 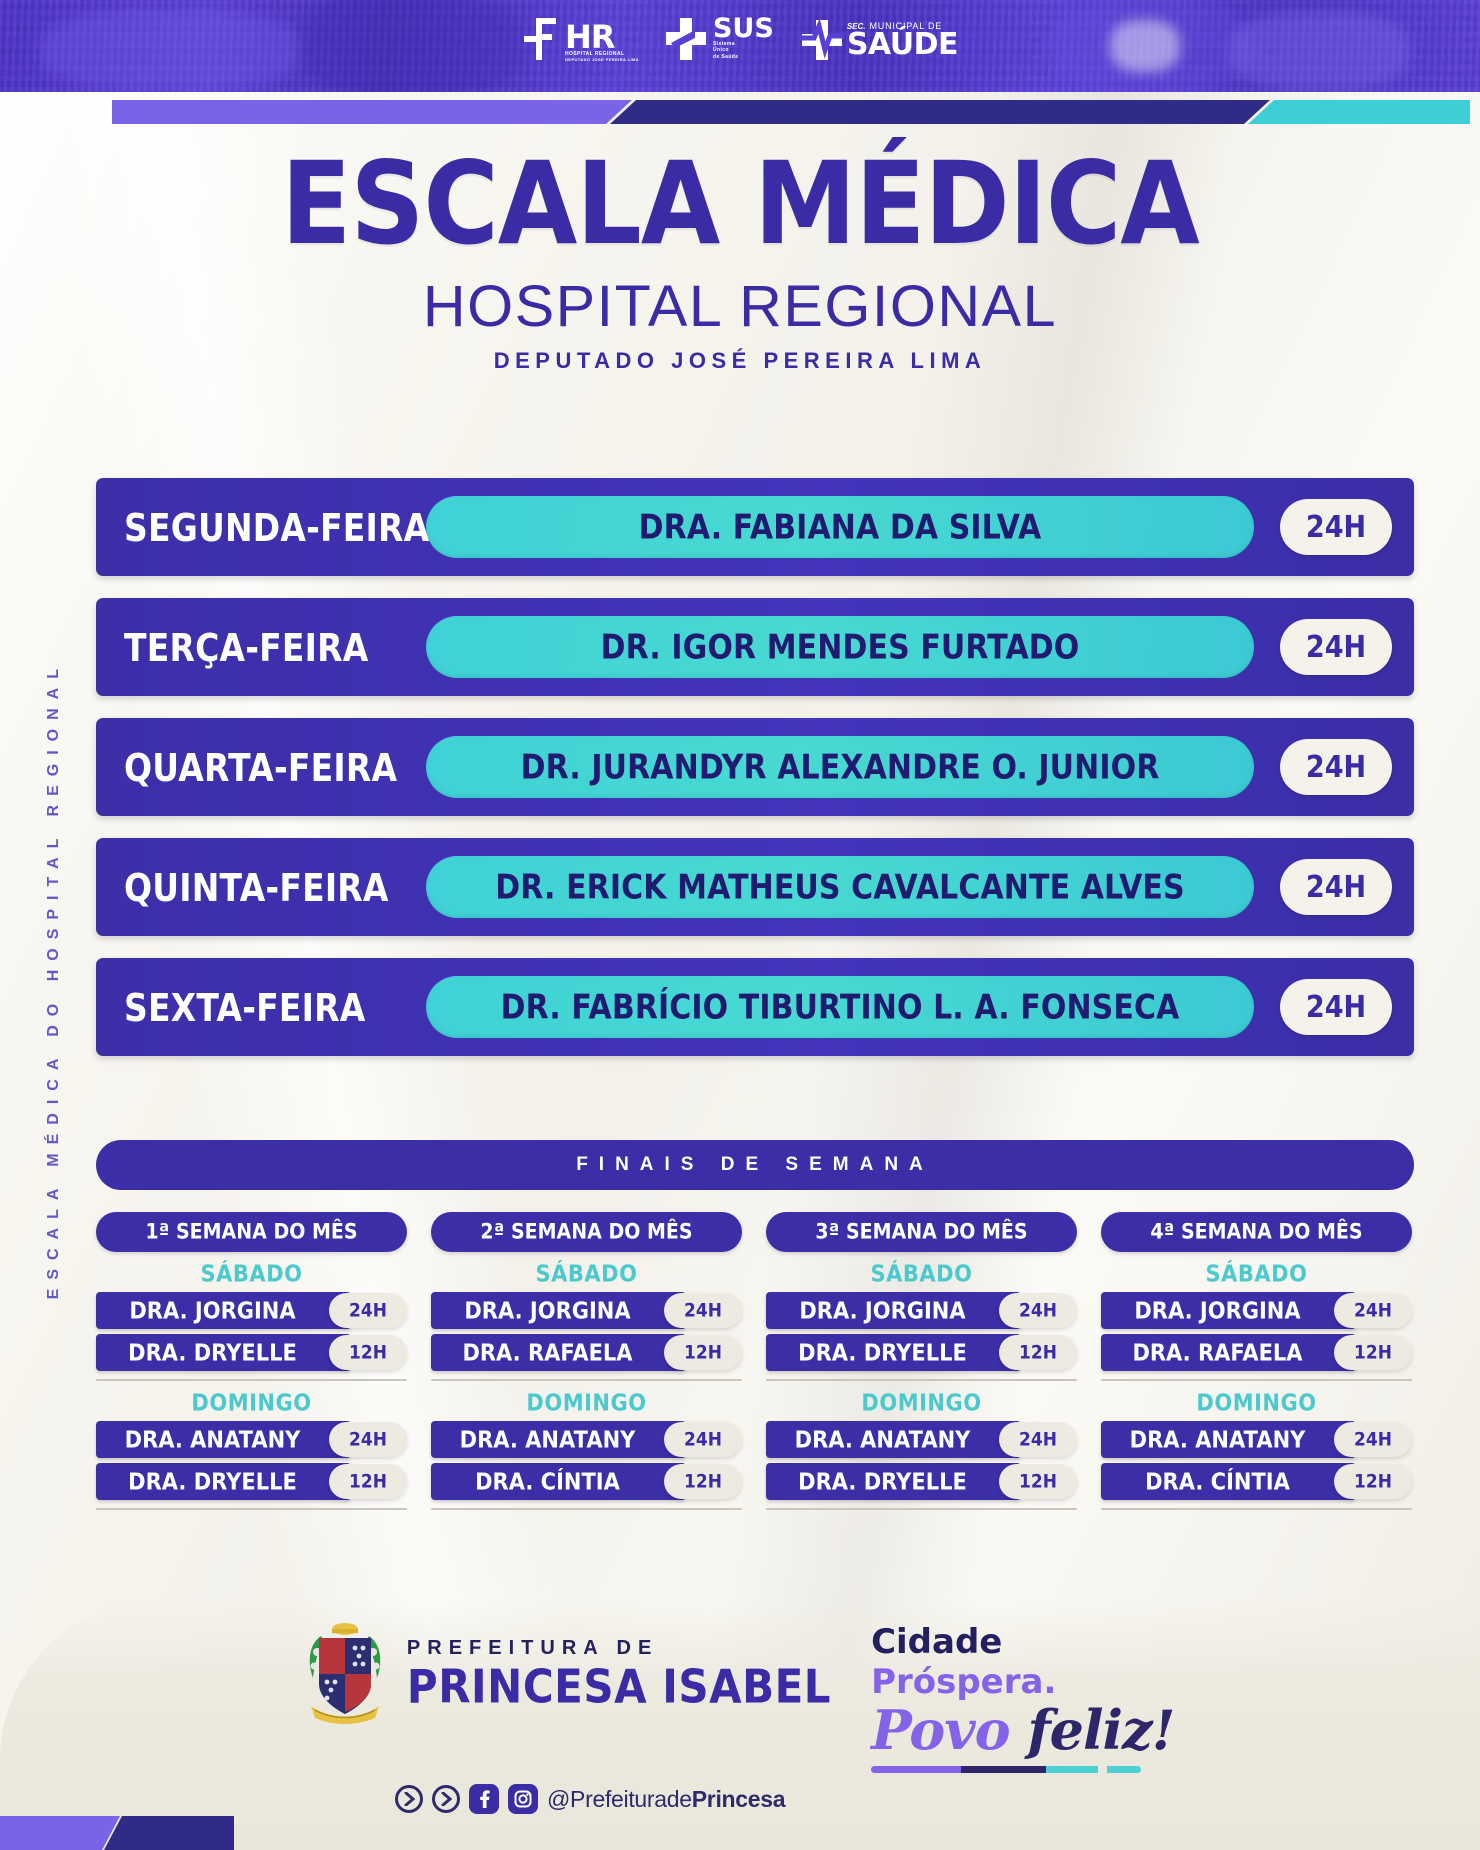 What do you see at coordinates (1217, 1352) in the screenshot?
I see `weekend-doctor-name: DRA. RAFAELA` at bounding box center [1217, 1352].